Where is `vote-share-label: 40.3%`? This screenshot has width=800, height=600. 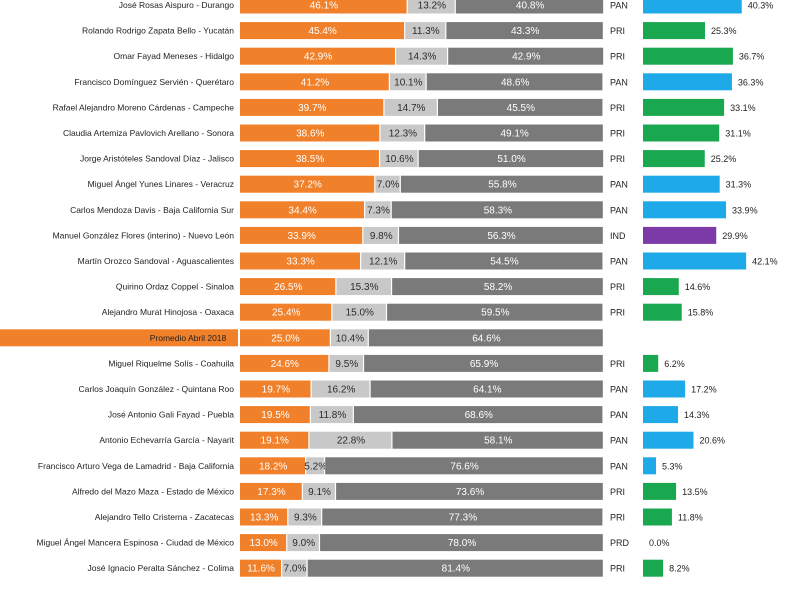 vote-share-label: 40.3% is located at coordinates (761, 6).